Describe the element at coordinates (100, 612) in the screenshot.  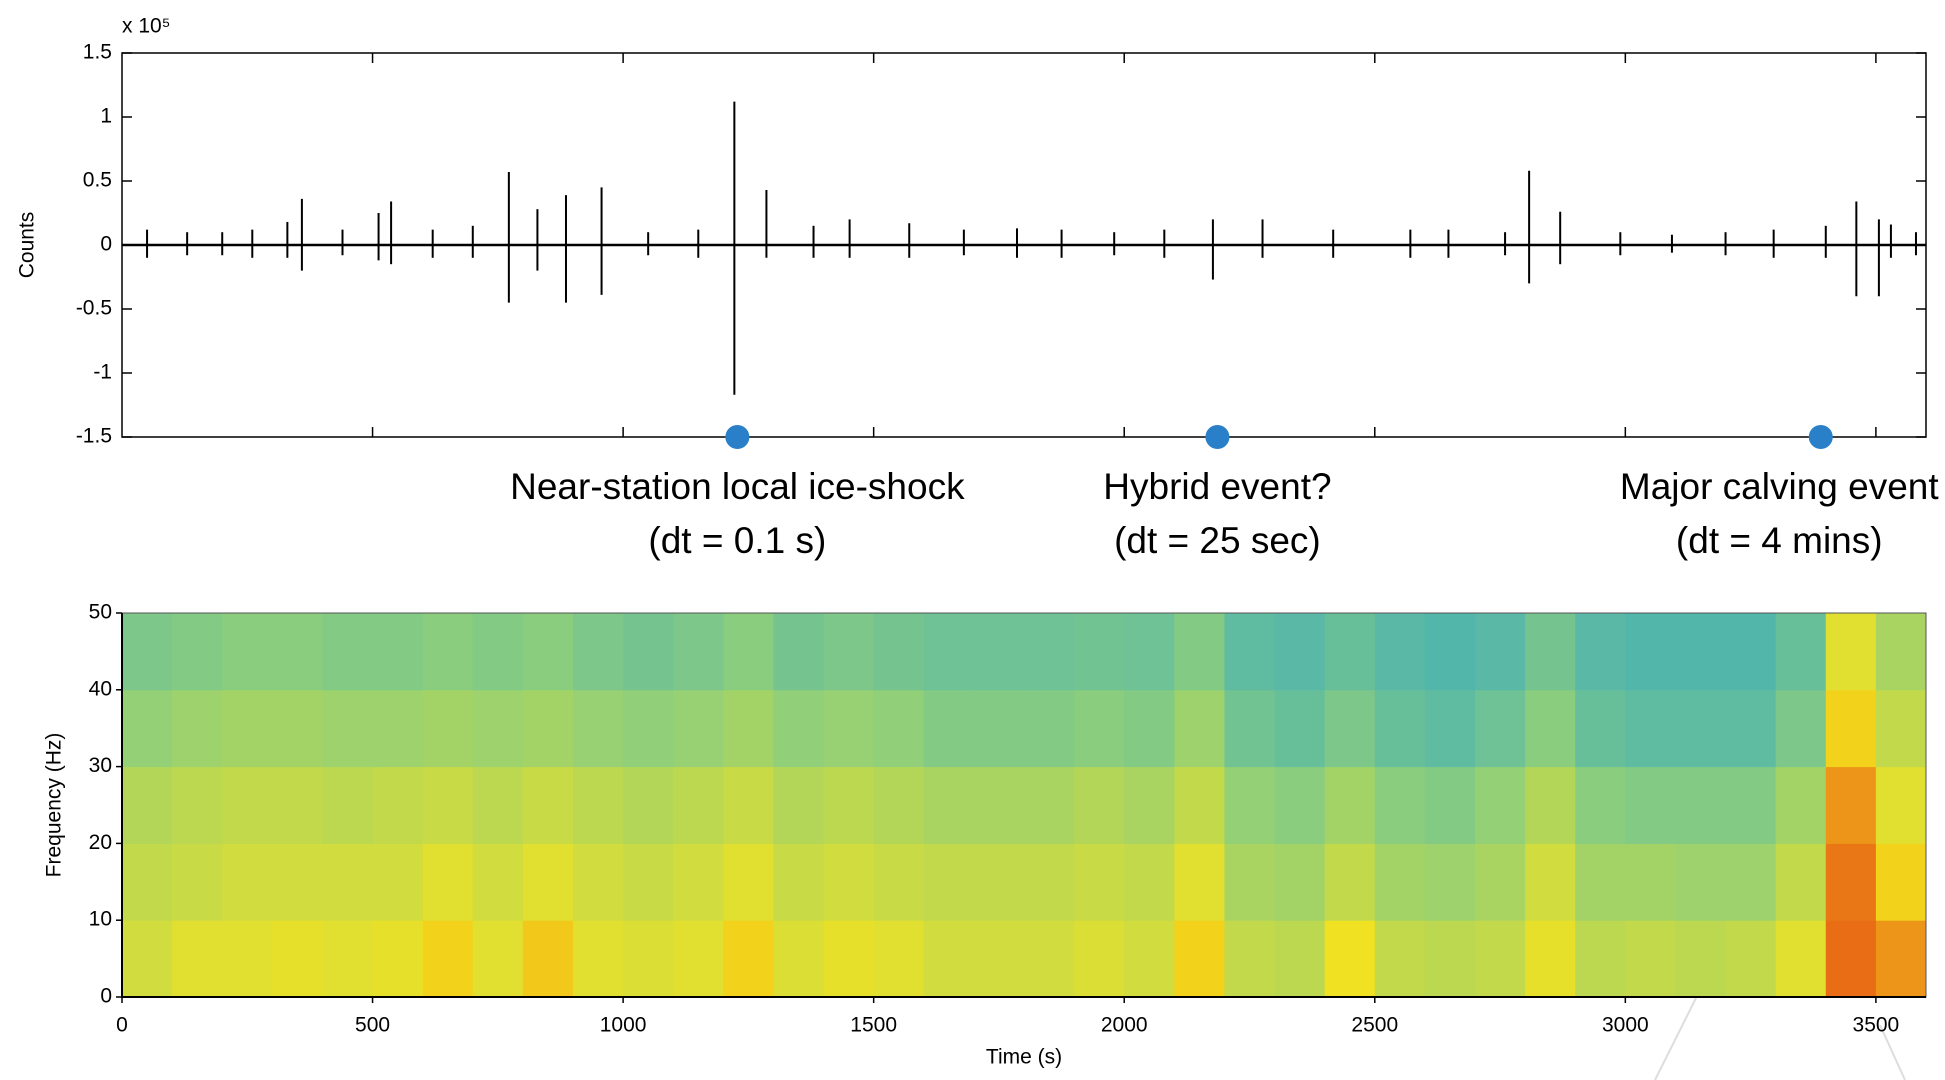
I see `y-tick-label: 50` at that location.